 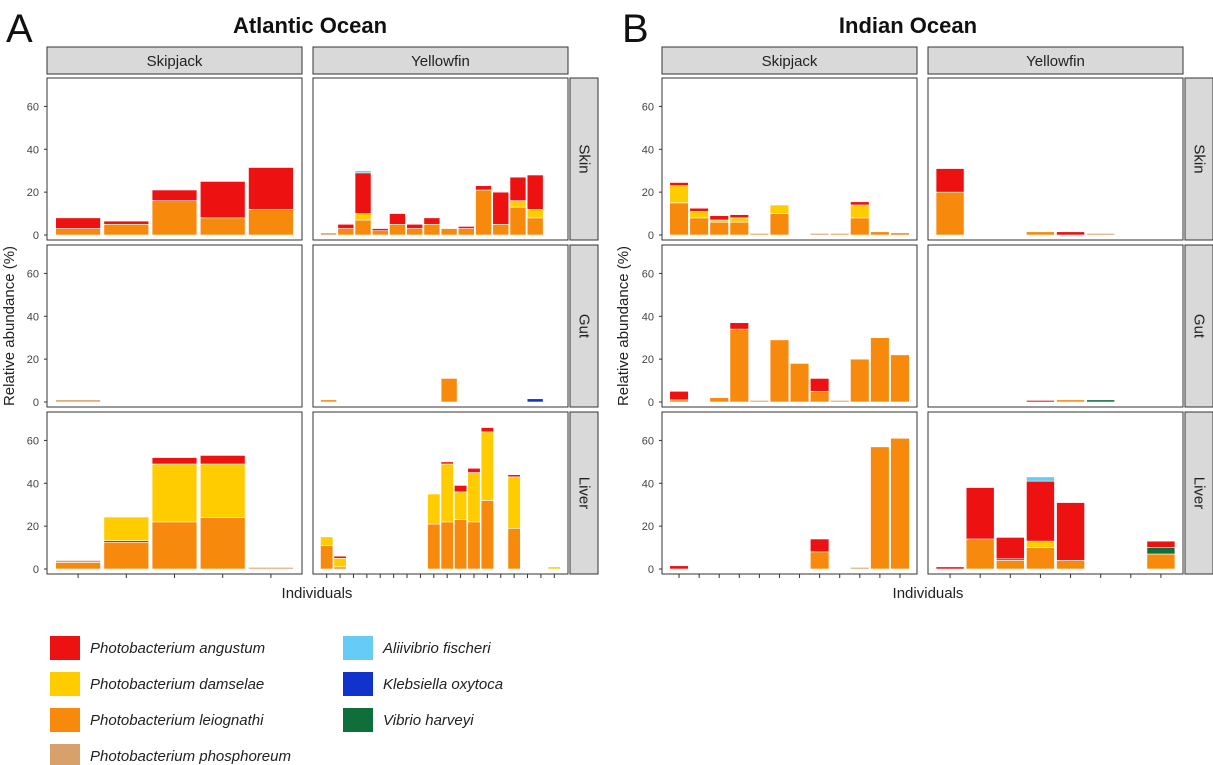 What do you see at coordinates (19, 29) in the screenshot?
I see `panel-letter-a: A` at bounding box center [19, 29].